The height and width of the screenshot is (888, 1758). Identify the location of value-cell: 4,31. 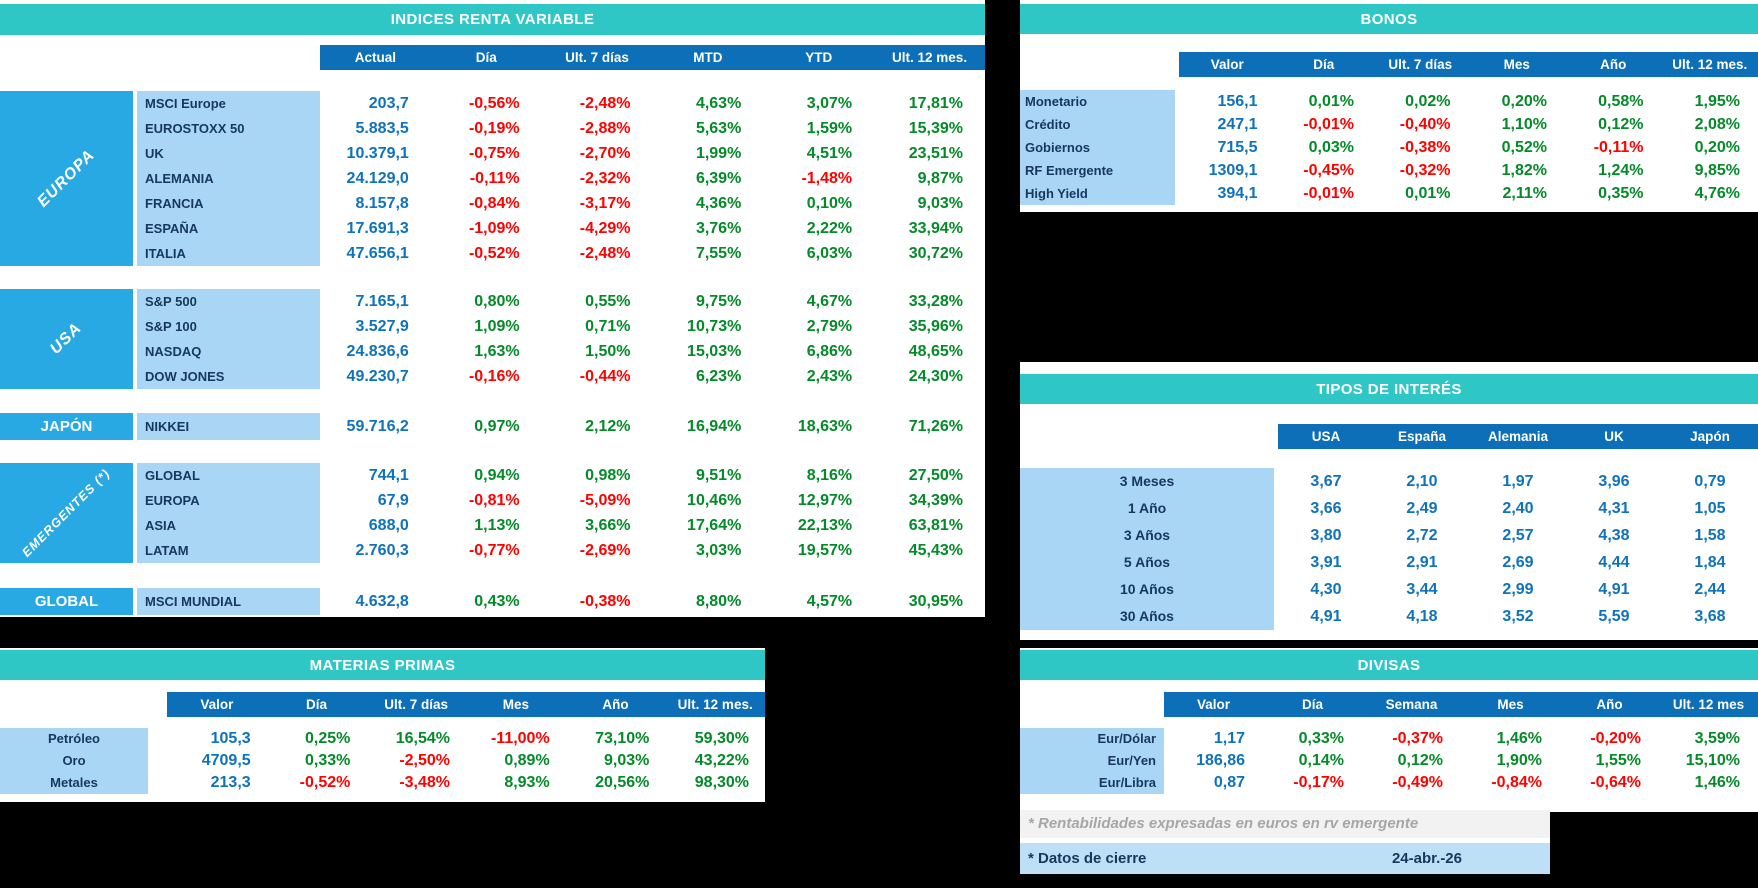
(1614, 508).